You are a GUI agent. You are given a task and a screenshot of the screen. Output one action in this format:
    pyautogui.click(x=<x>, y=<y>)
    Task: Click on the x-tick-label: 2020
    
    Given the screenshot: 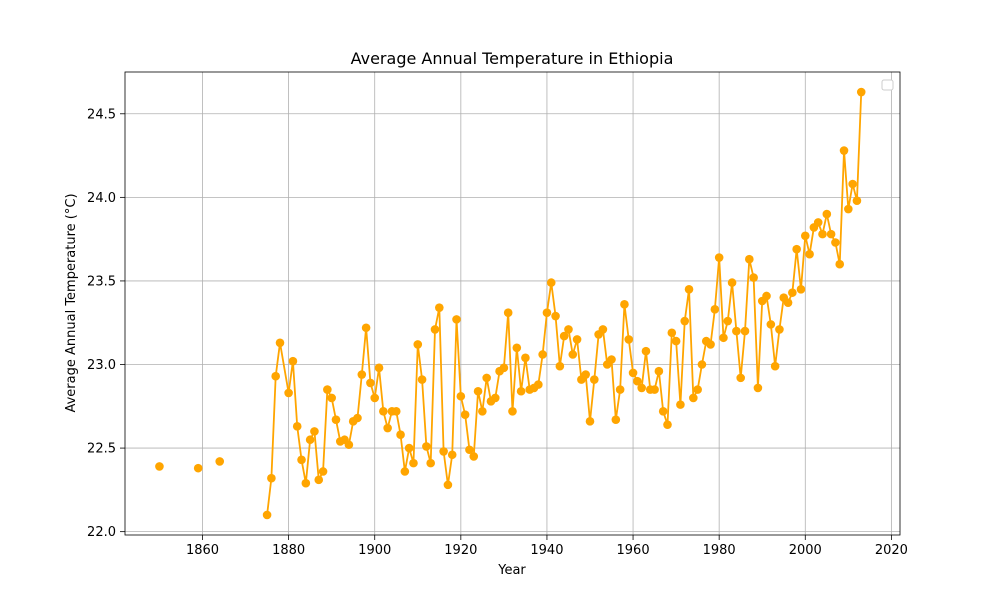 What is the action you would take?
    pyautogui.click(x=891, y=550)
    